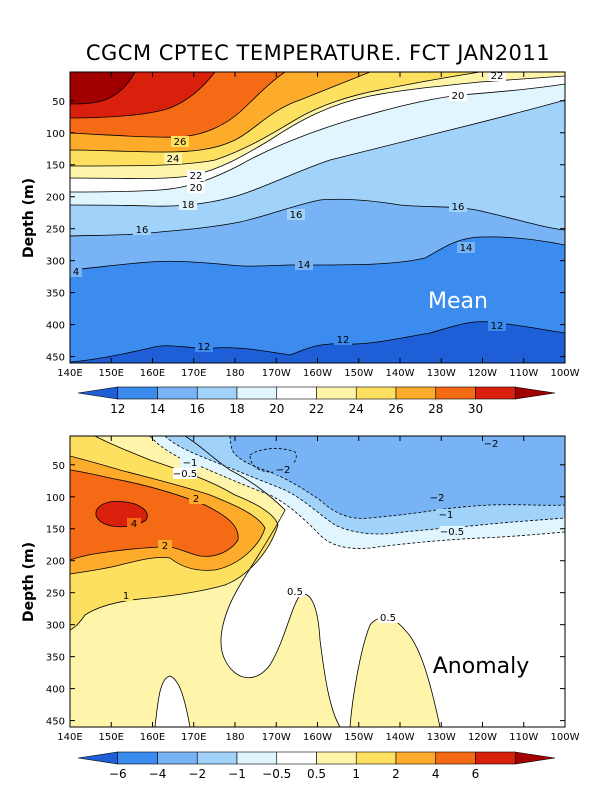 Image resolution: width=600 pixels, height=800 pixels. What do you see at coordinates (436, 774) in the screenshot?
I see `colorbar-label: 4` at bounding box center [436, 774].